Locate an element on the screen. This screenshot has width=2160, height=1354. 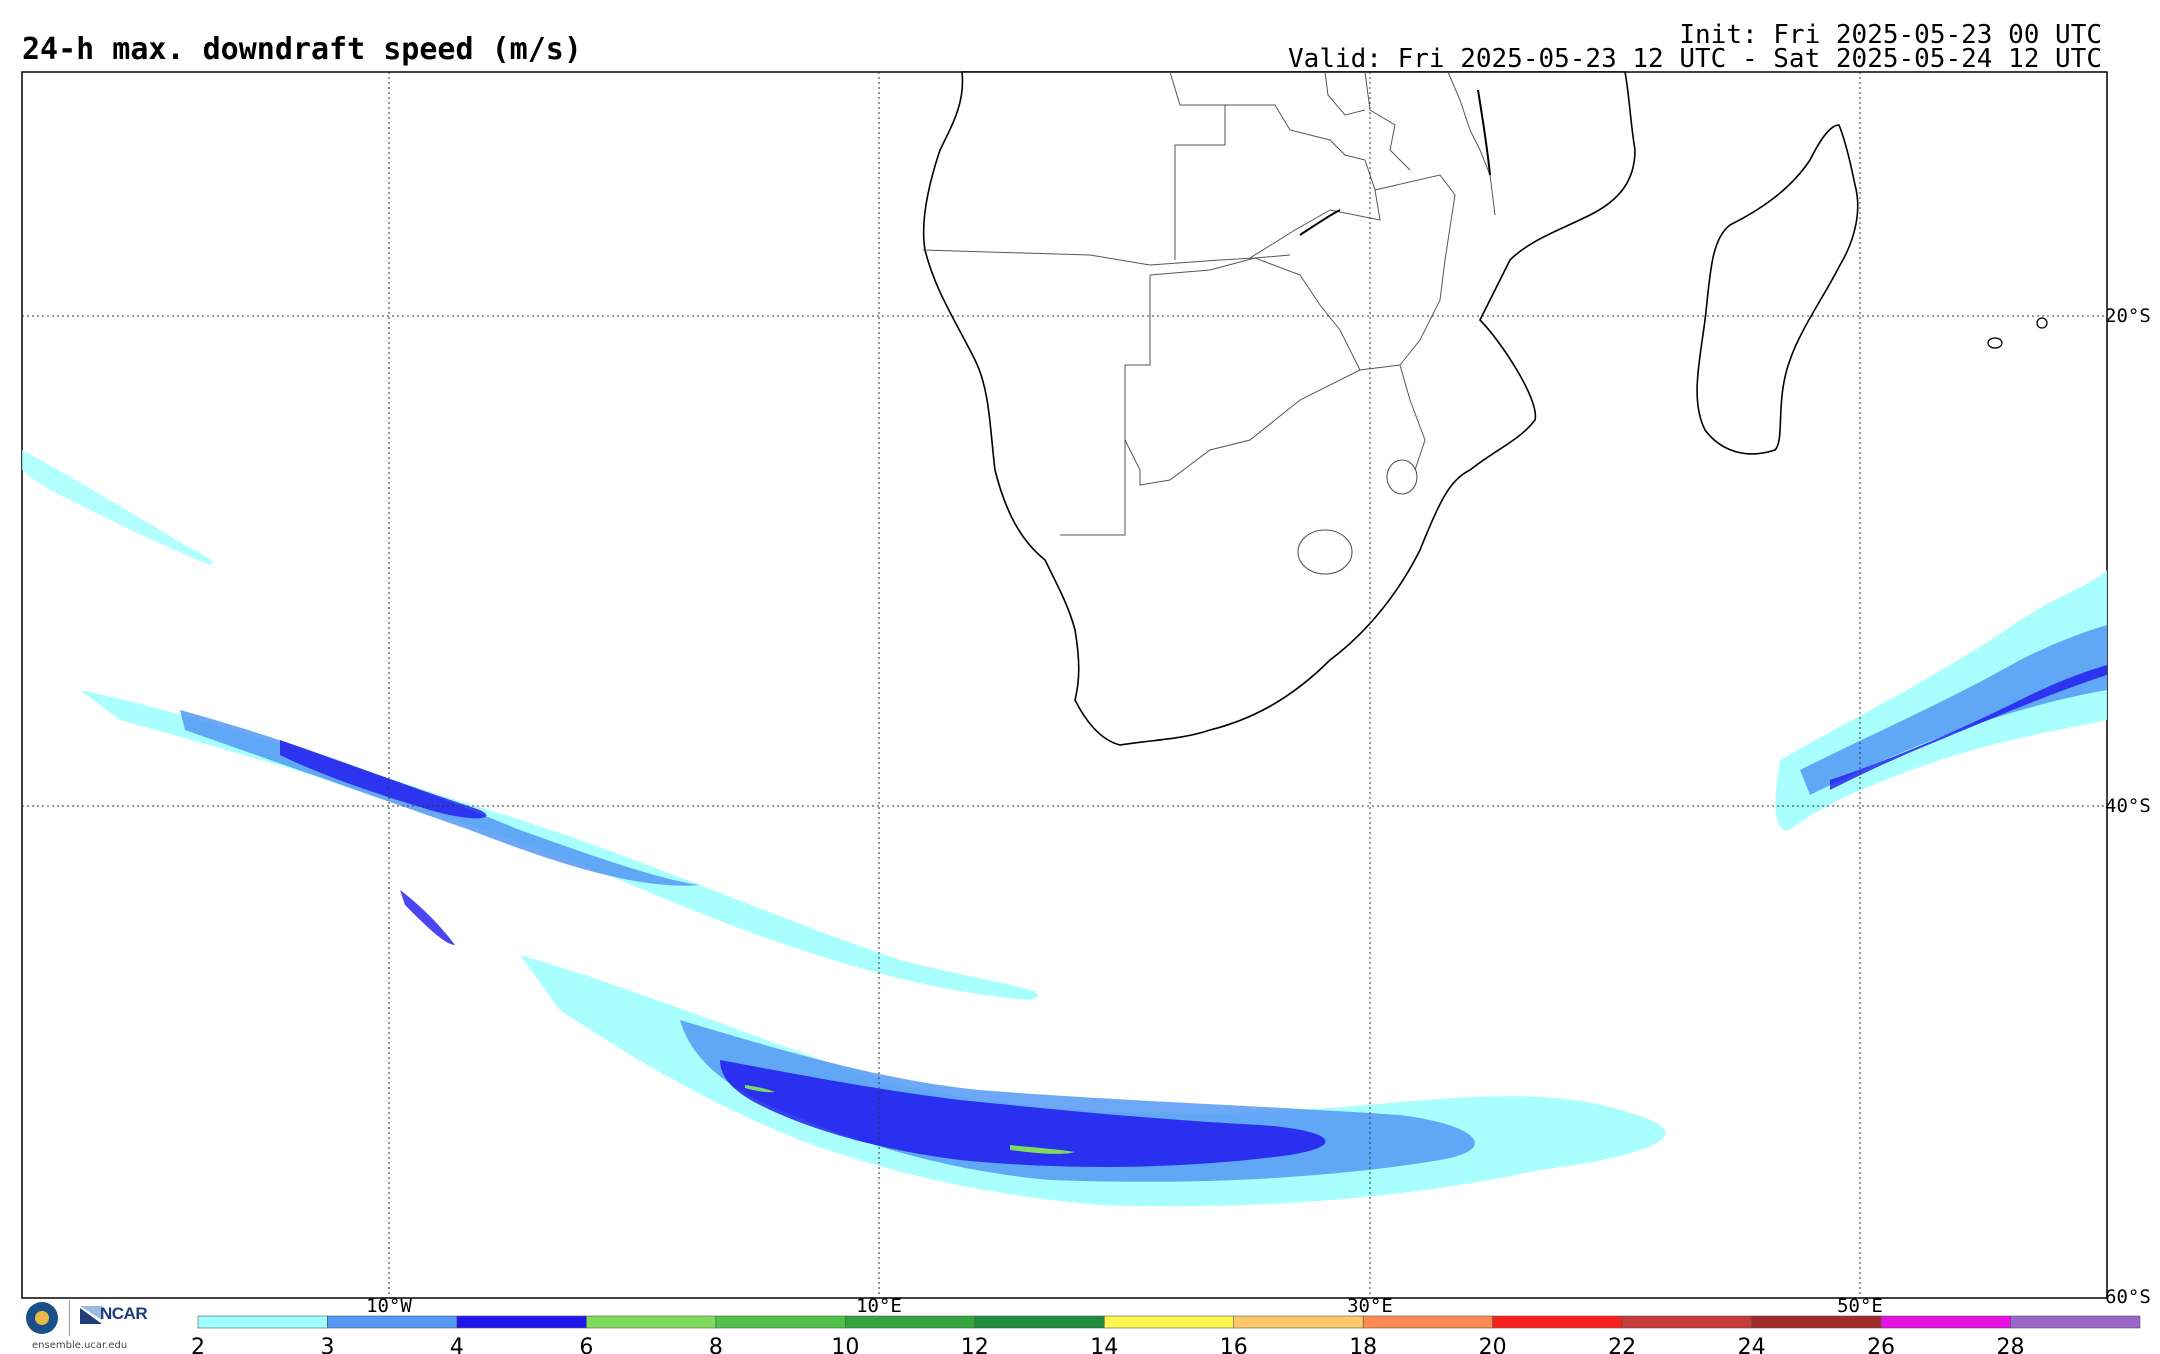
lat-label-40s: 40°S is located at coordinates (2128, 806).